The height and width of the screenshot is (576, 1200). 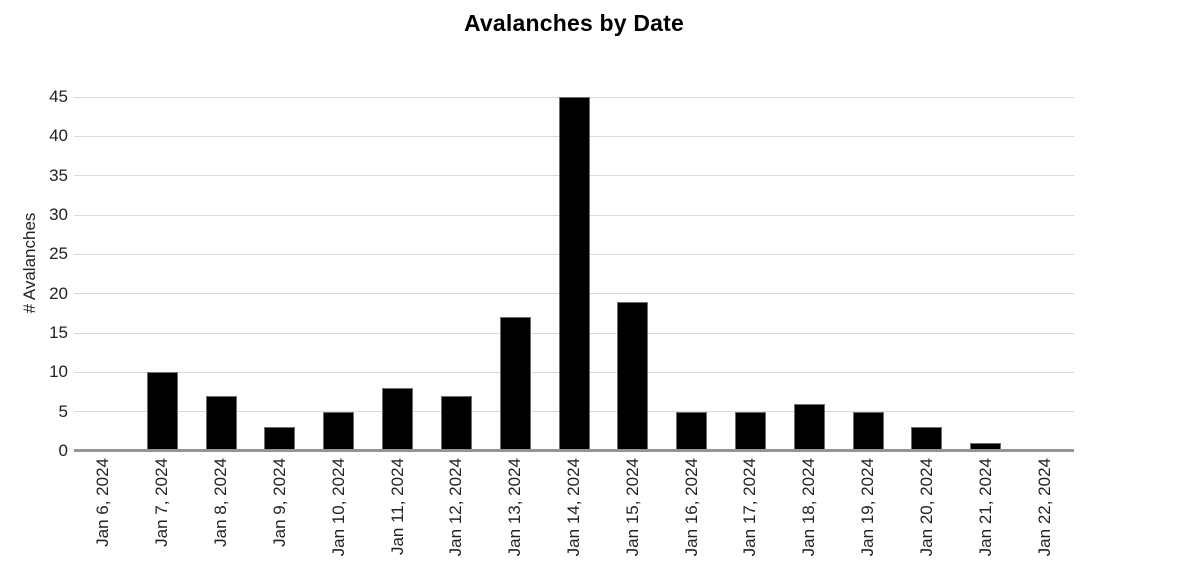 What do you see at coordinates (279, 502) in the screenshot?
I see `x-tick-label-jan-9-2024: Jan 9, 2024` at bounding box center [279, 502].